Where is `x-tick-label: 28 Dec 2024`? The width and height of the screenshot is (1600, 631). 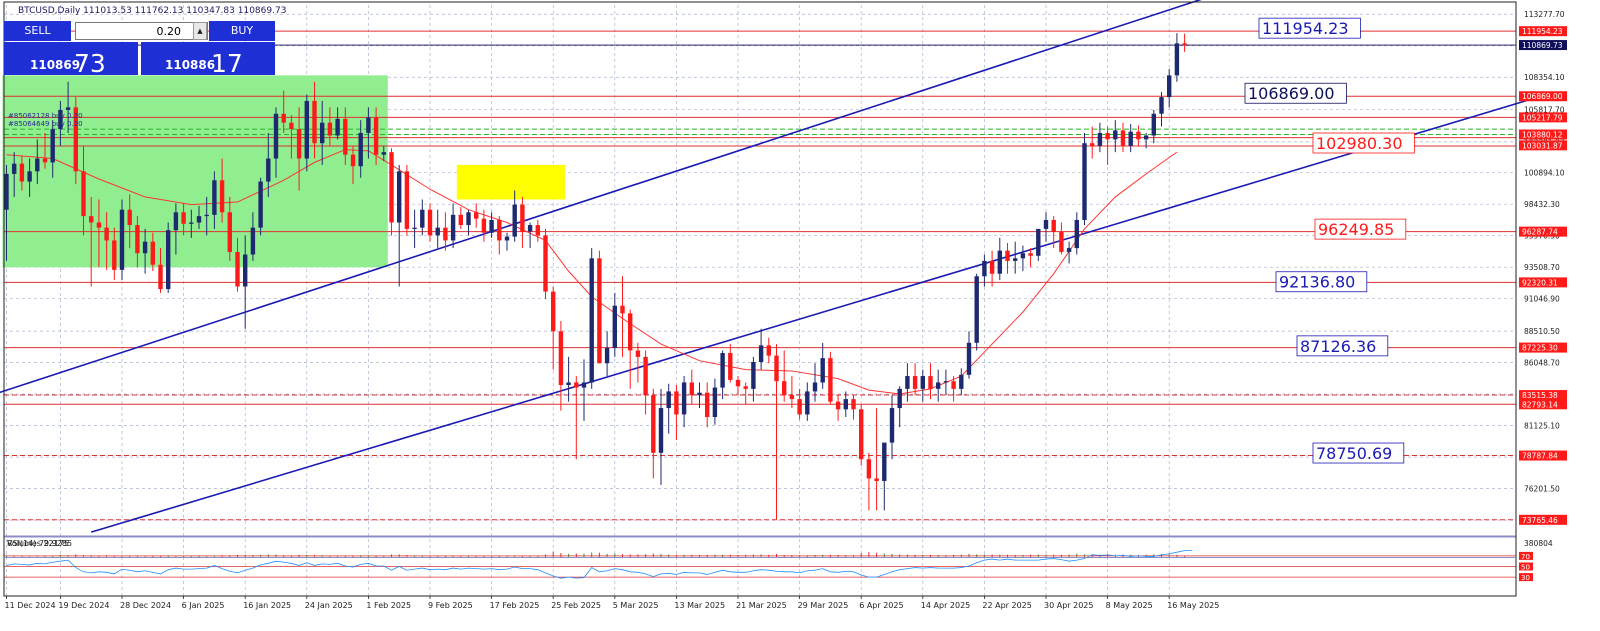
x-tick-label: 28 Dec 2024 is located at coordinates (145, 605).